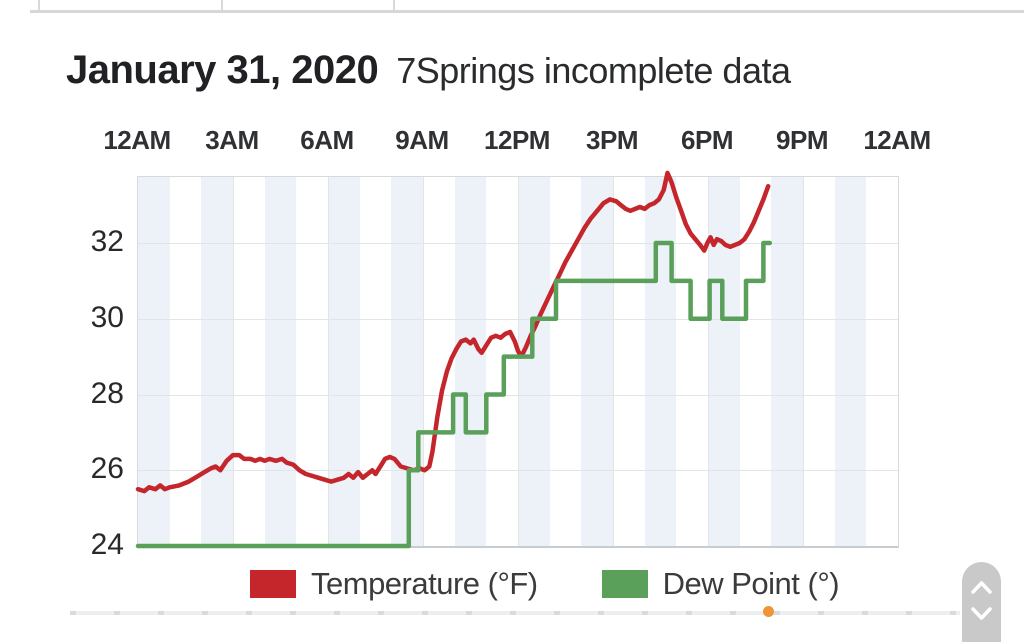 The width and height of the screenshot is (1024, 642). I want to click on legend-label: Temperature (°F), so click(424, 583).